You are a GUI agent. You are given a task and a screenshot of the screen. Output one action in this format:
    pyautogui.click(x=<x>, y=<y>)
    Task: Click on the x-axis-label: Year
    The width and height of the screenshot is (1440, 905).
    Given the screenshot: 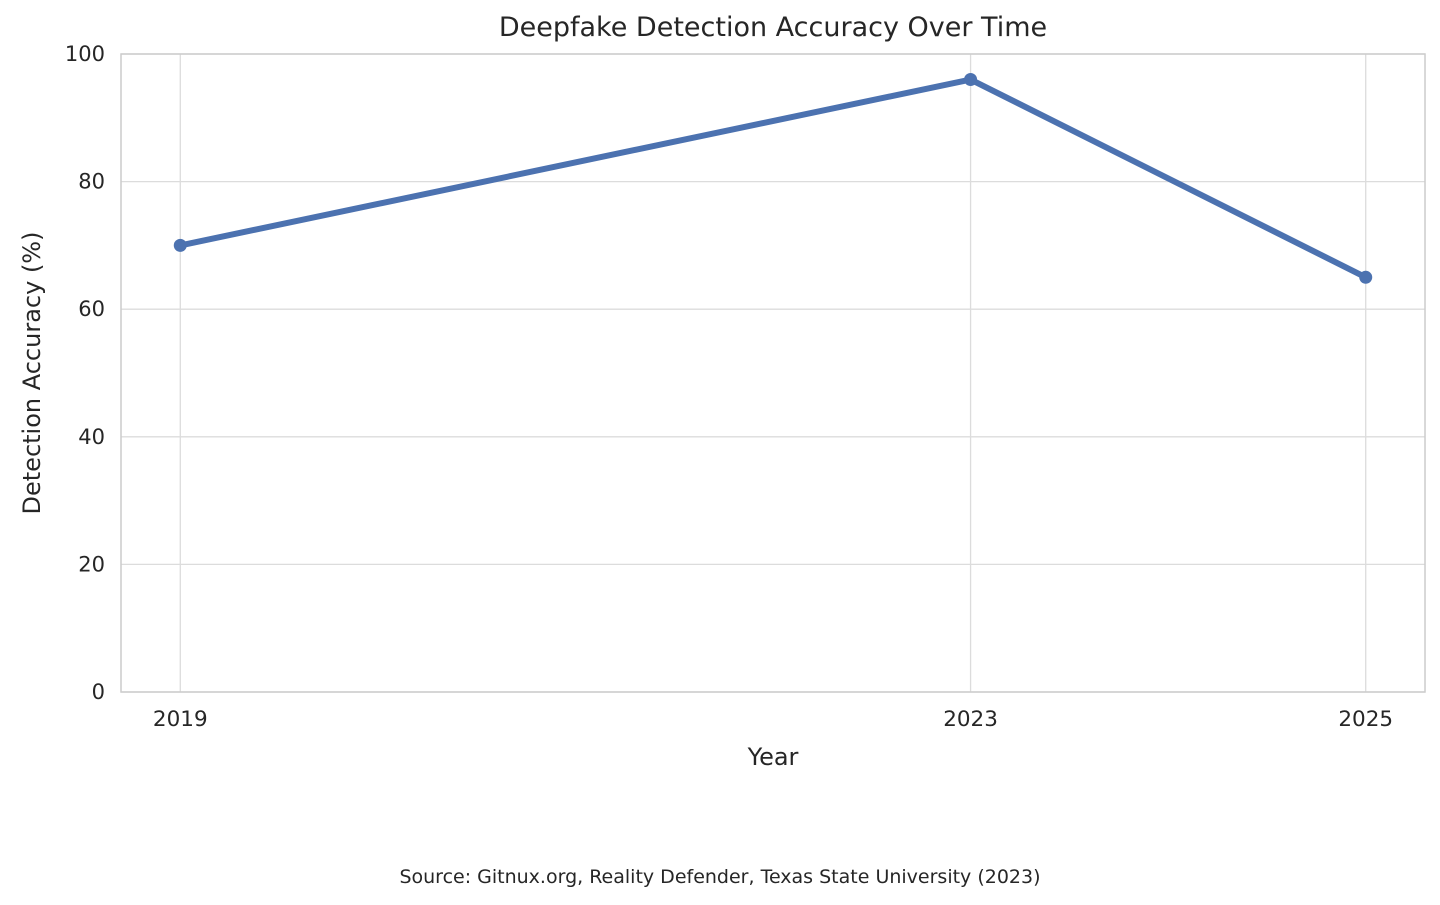 What is the action you would take?
    pyautogui.click(x=773, y=757)
    